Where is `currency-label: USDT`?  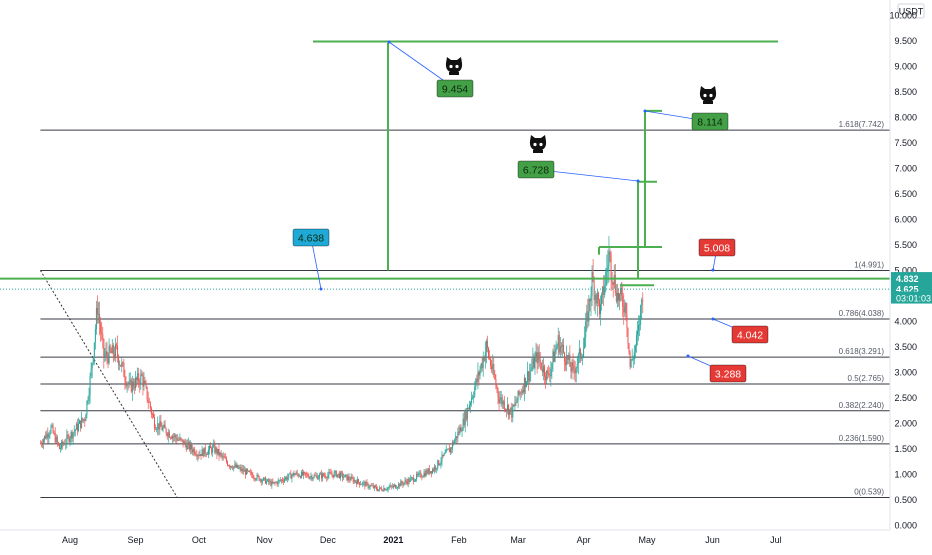
currency-label: USDT is located at coordinates (911, 12).